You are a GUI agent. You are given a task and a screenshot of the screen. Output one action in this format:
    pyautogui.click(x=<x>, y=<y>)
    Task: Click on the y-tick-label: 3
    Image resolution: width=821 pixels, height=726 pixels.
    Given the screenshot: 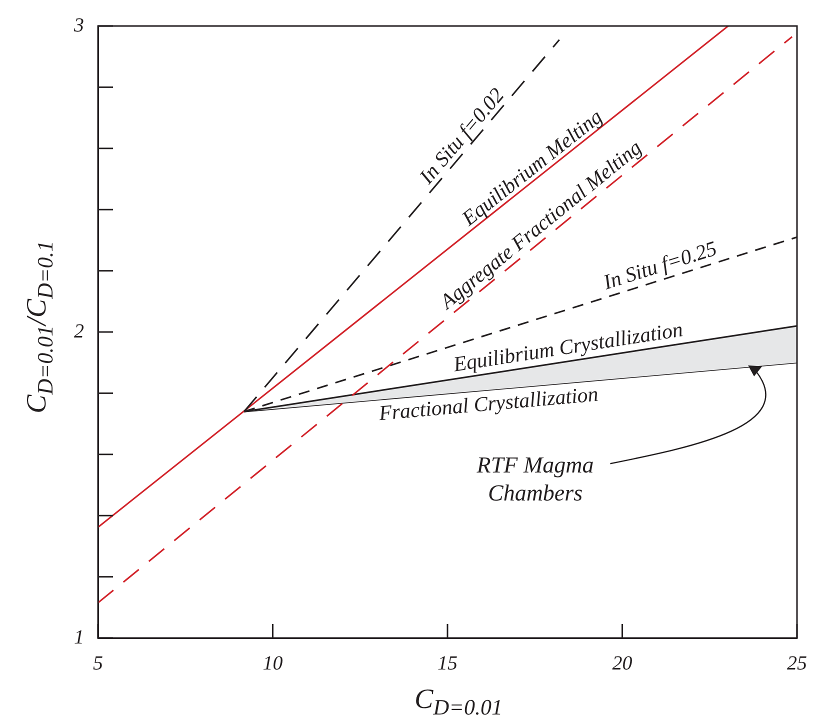 What is the action you would take?
    pyautogui.click(x=78, y=25)
    